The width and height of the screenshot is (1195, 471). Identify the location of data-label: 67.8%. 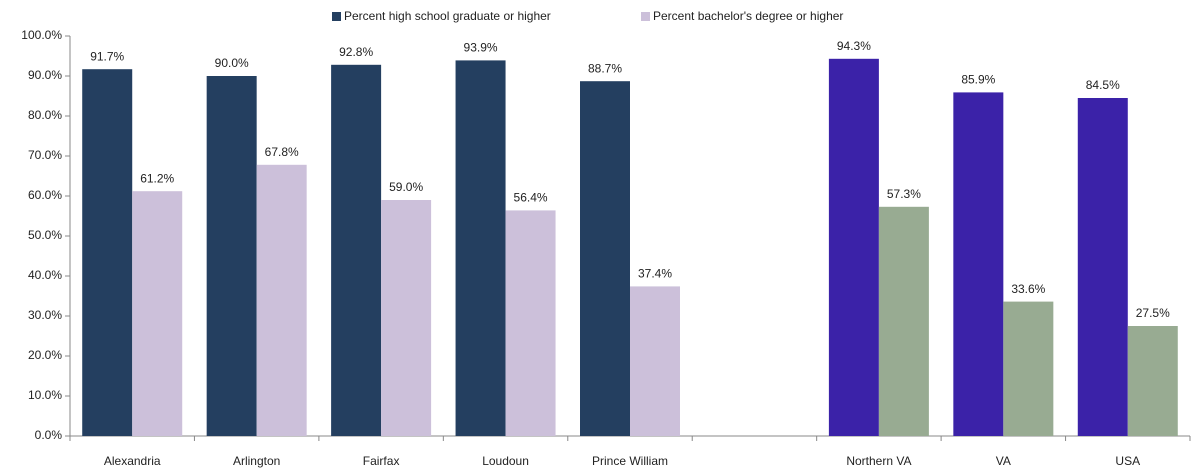
(282, 152).